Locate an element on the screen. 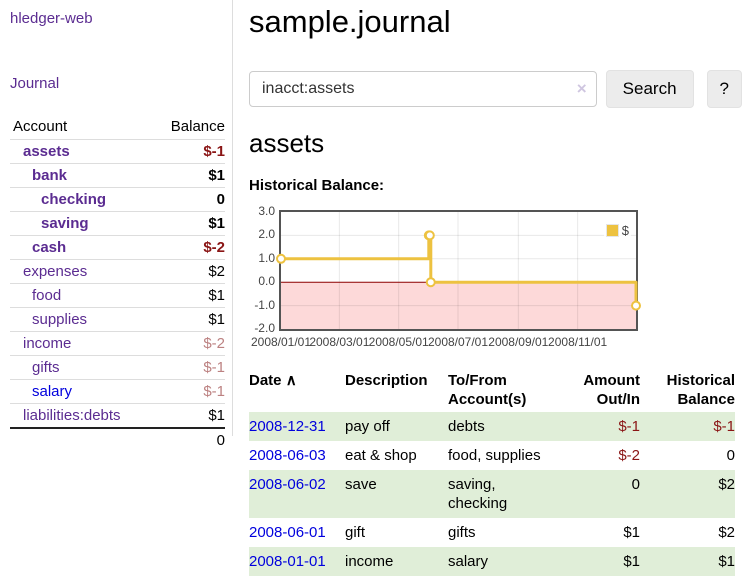  x-axis-tick: 2008/01/01 is located at coordinates (281, 342).